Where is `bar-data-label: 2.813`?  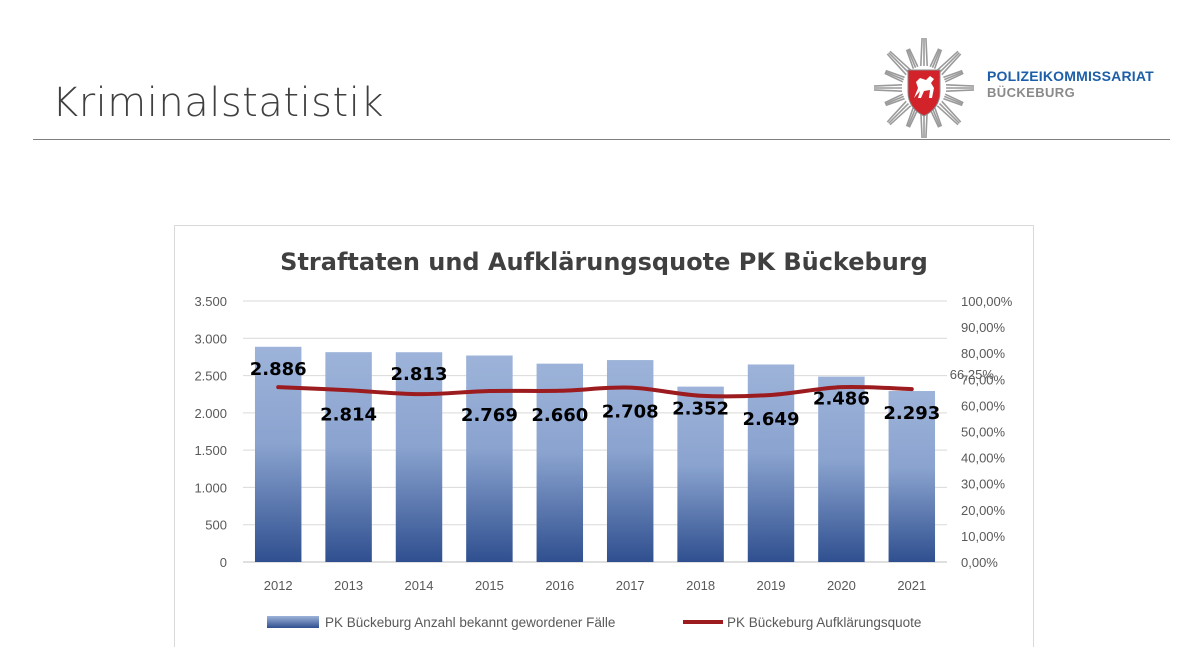
bar-data-label: 2.813 is located at coordinates (419, 374).